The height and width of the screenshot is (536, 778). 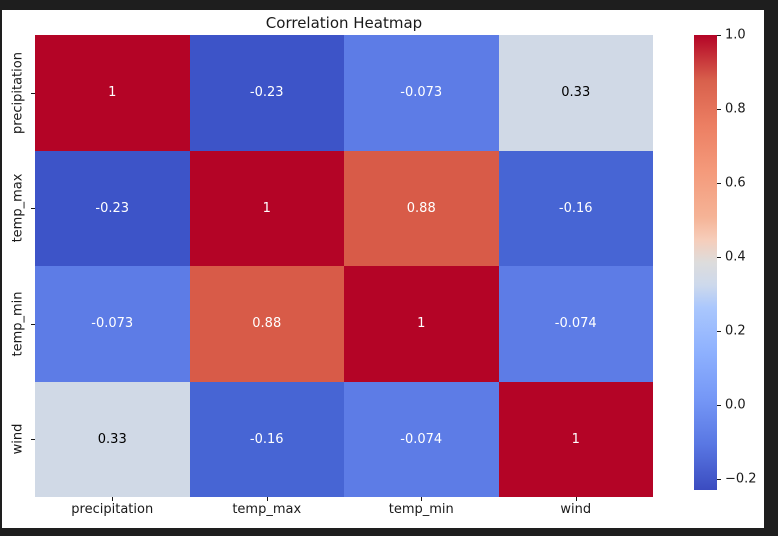 I want to click on colorbar-gradient, so click(x=705, y=262).